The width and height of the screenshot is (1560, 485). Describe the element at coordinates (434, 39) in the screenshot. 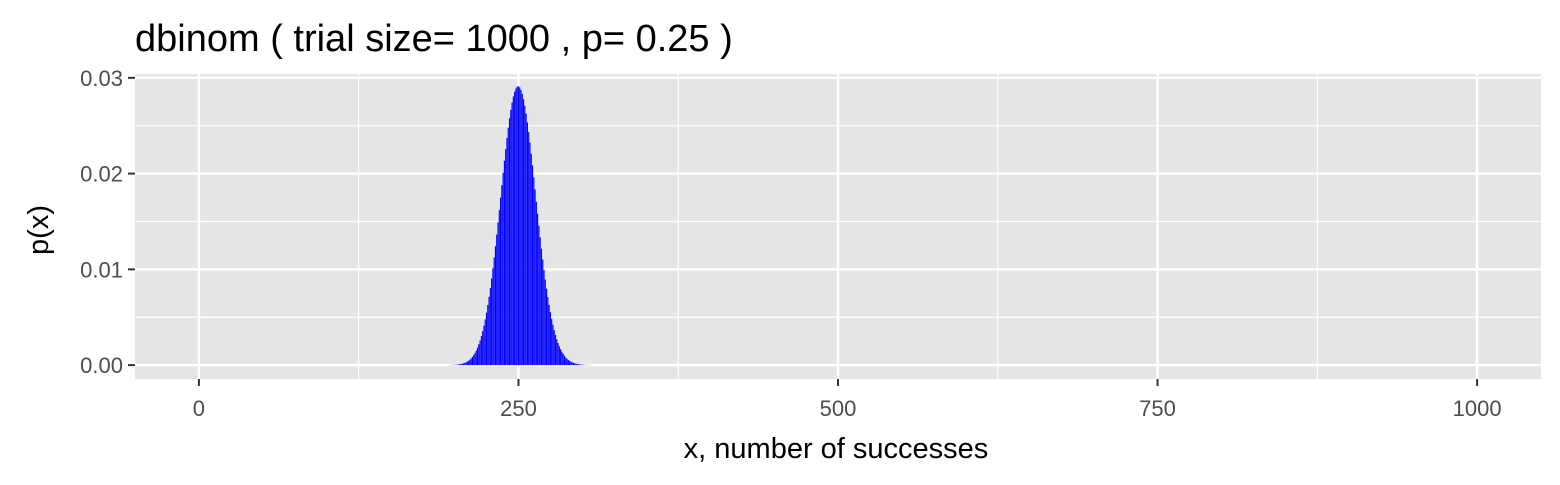

I see `chart-title: dbinom ( trial size= 1000 , p= 0.25 )` at that location.